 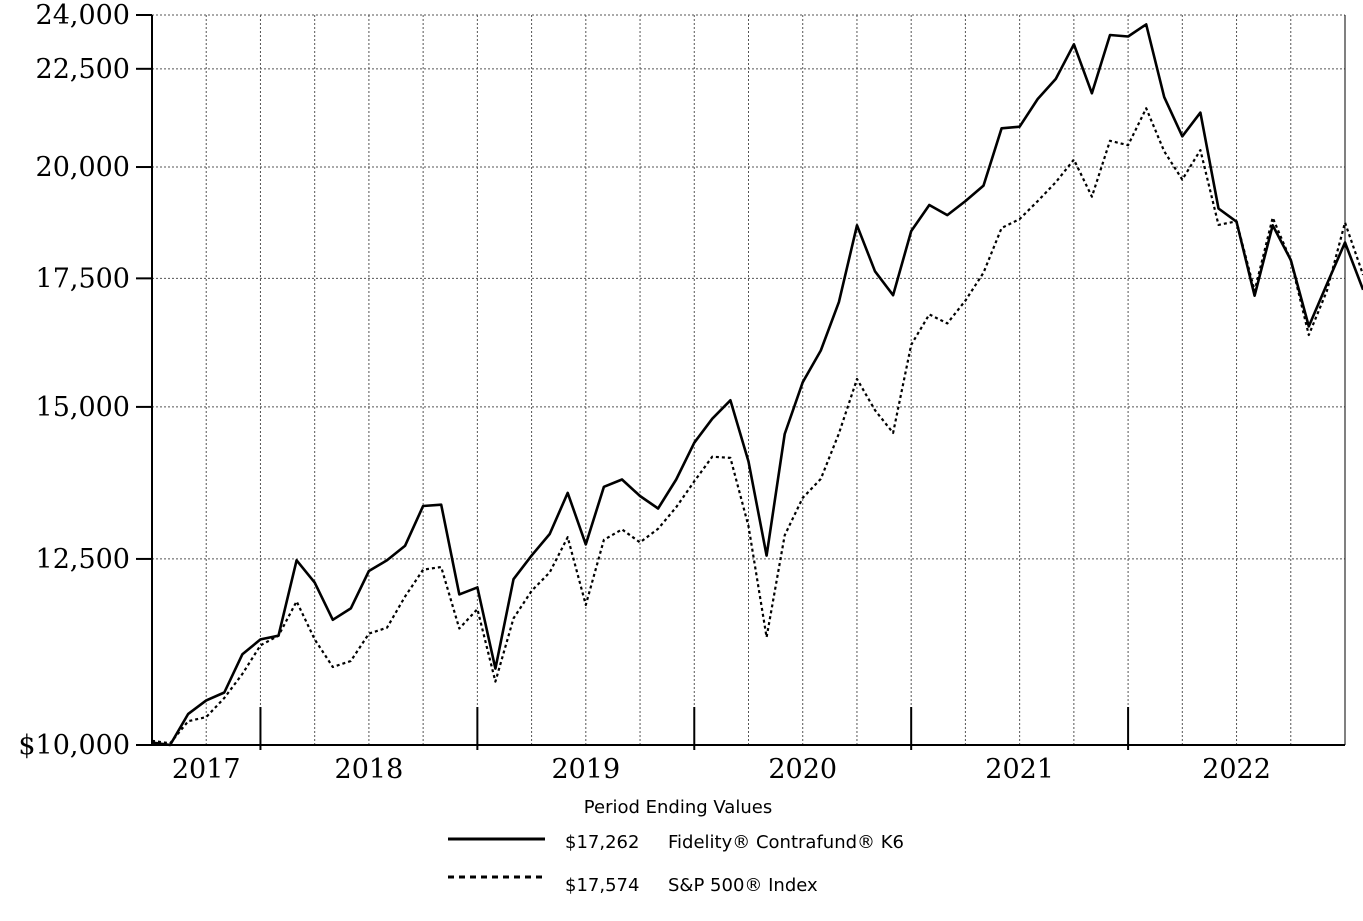 What do you see at coordinates (1236, 769) in the screenshot?
I see `x-tick-label: 2022` at bounding box center [1236, 769].